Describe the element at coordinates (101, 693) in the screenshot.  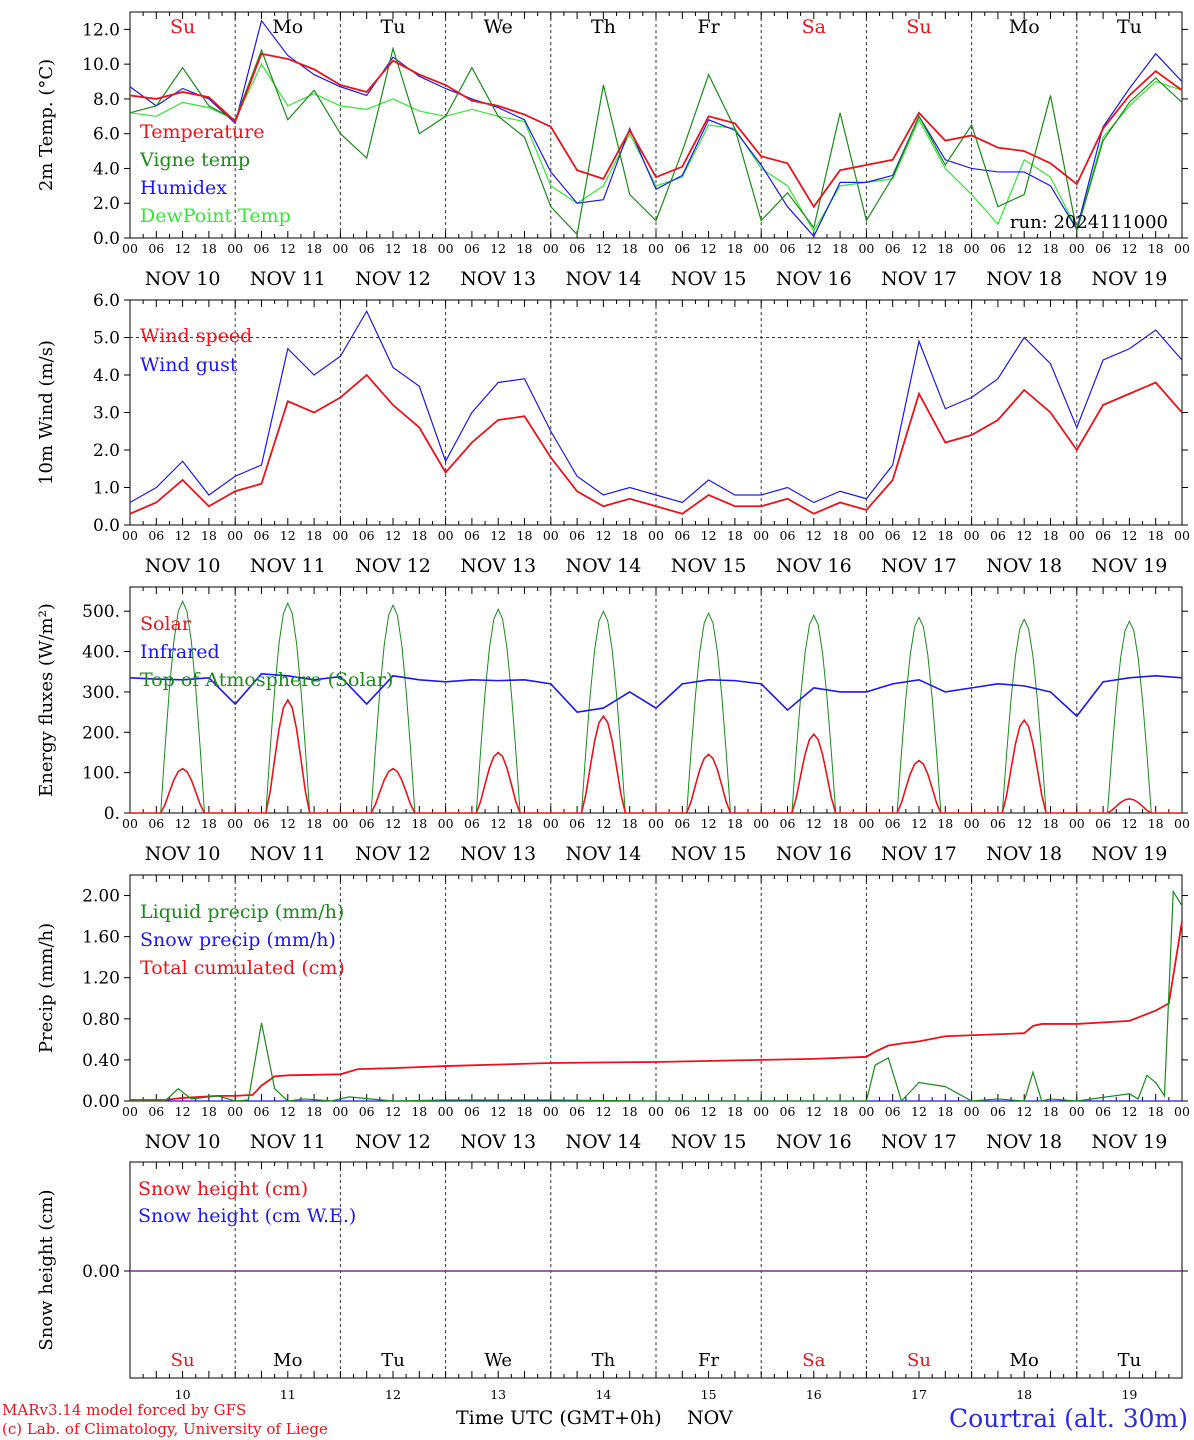
I see `y-tick-label: 300.` at that location.